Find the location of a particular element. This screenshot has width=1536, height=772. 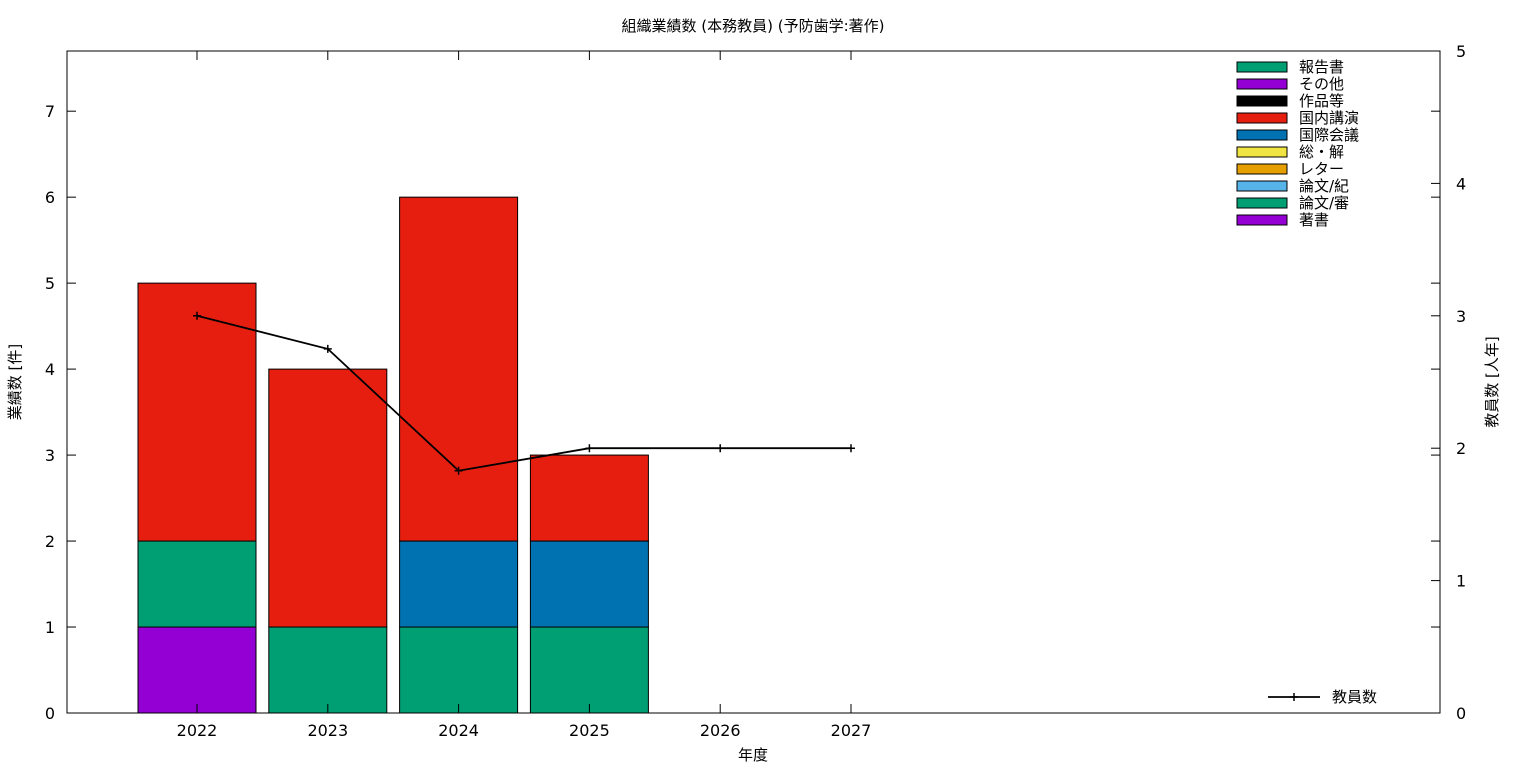

y-tick-label: 7 is located at coordinates (50, 111).